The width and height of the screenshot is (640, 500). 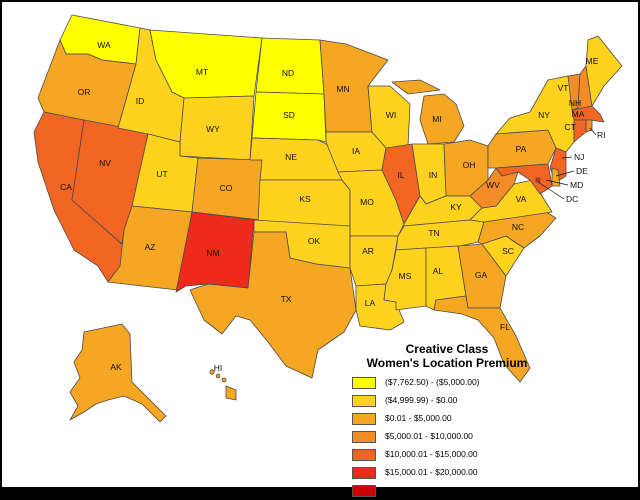 I want to click on legend-item: ($7,762.50) - ($5,000.00), so click(x=447, y=383).